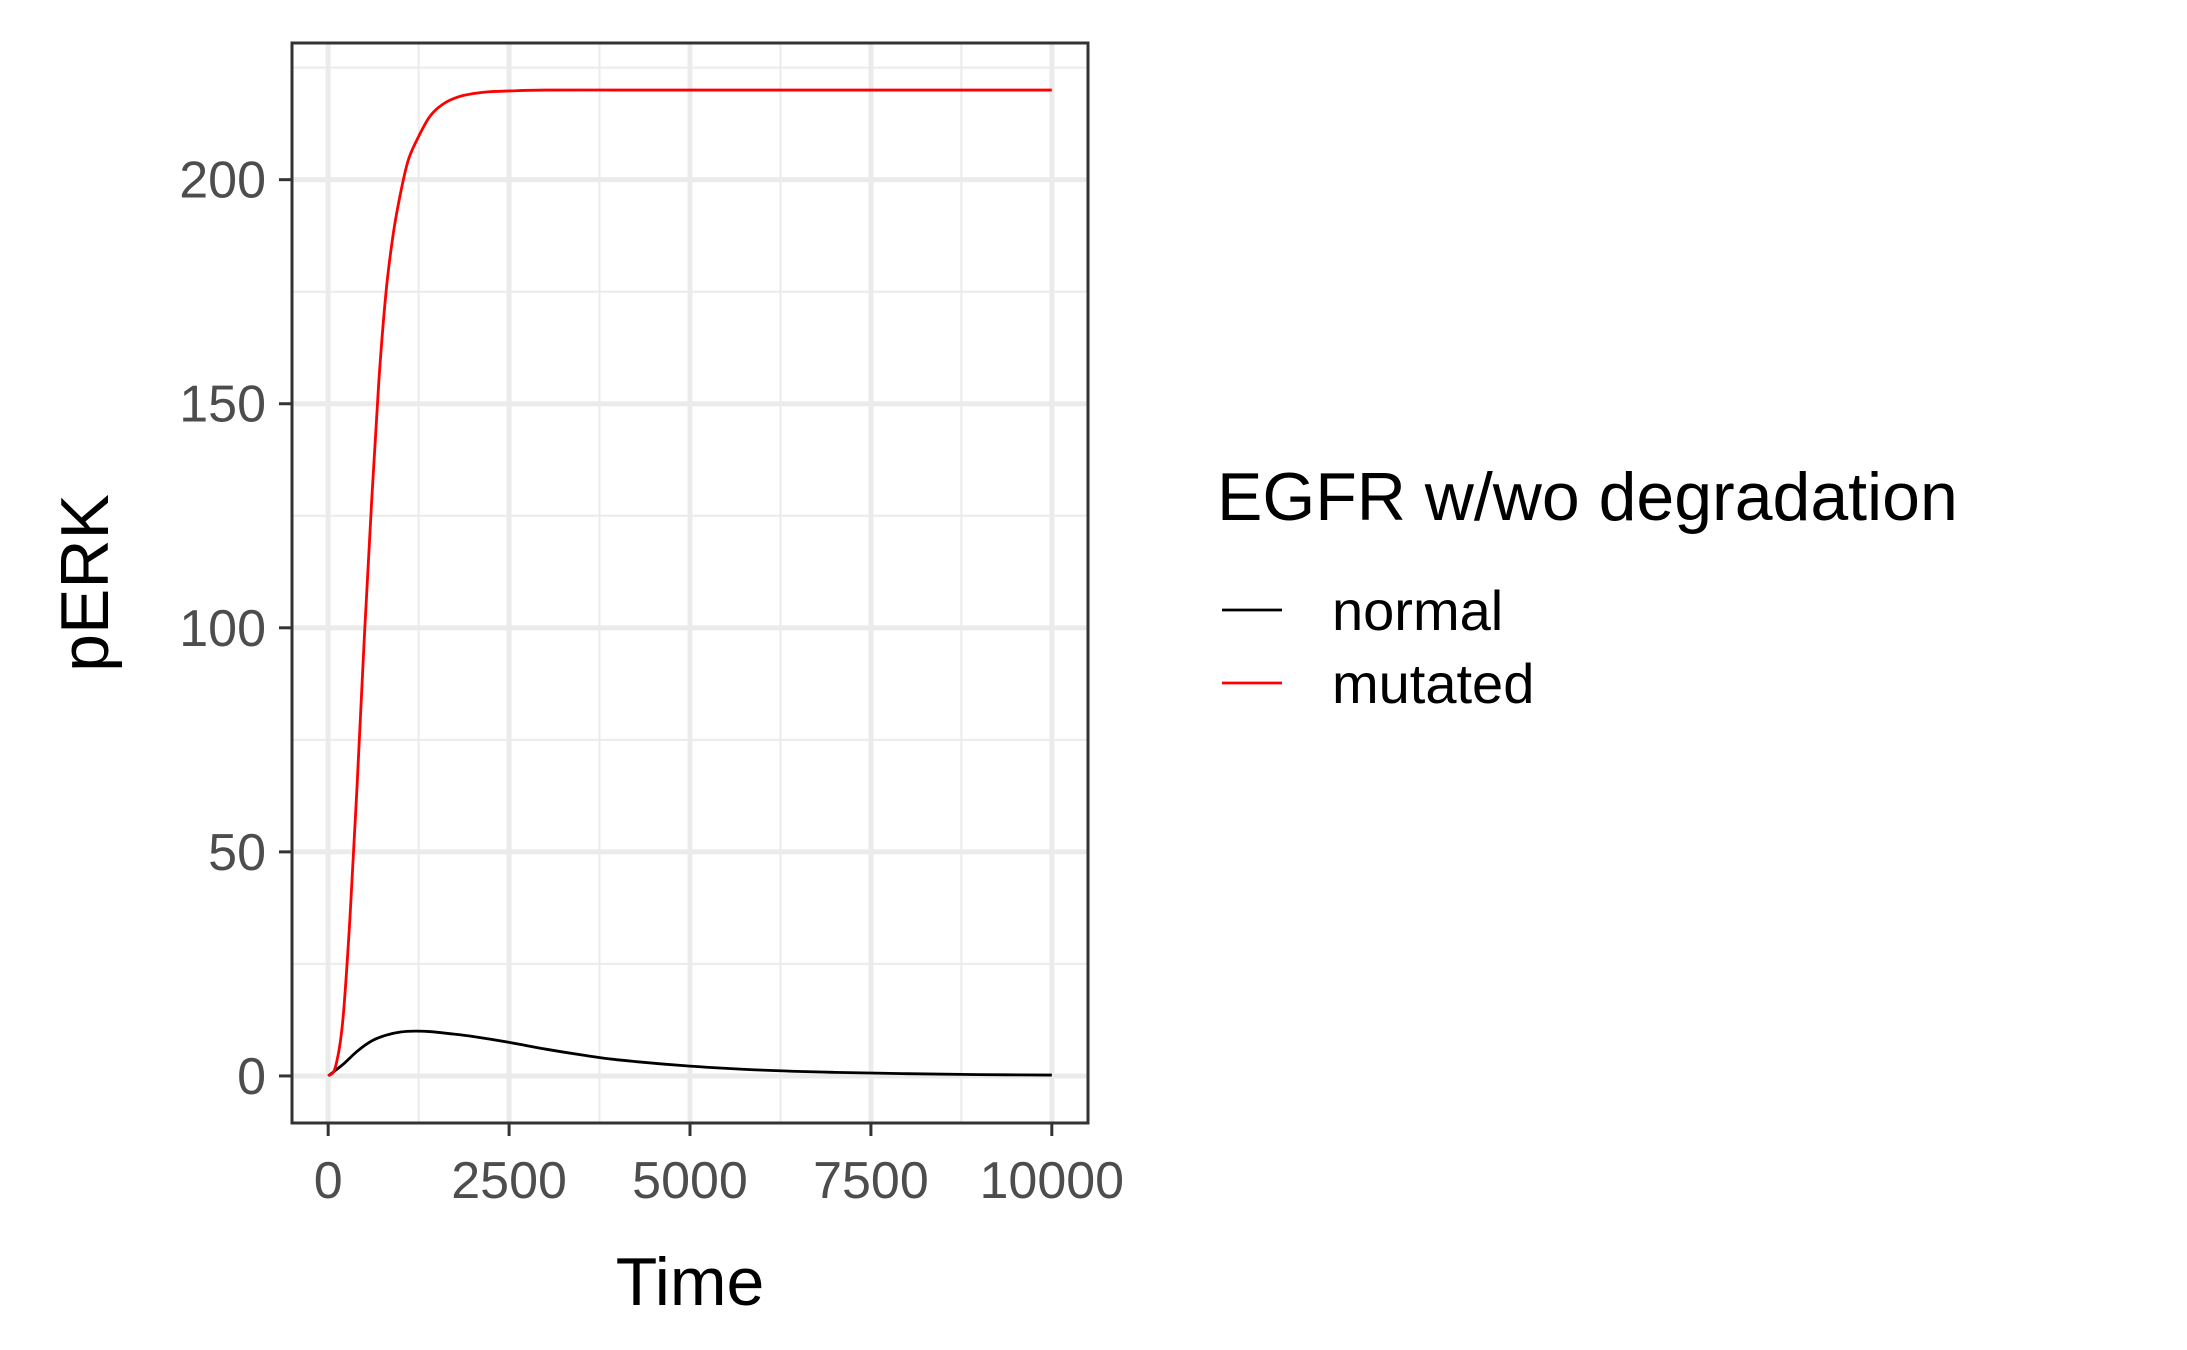 This screenshot has width=2187, height=1350. Describe the element at coordinates (690, 1181) in the screenshot. I see `x-tick-label: 5000` at that location.